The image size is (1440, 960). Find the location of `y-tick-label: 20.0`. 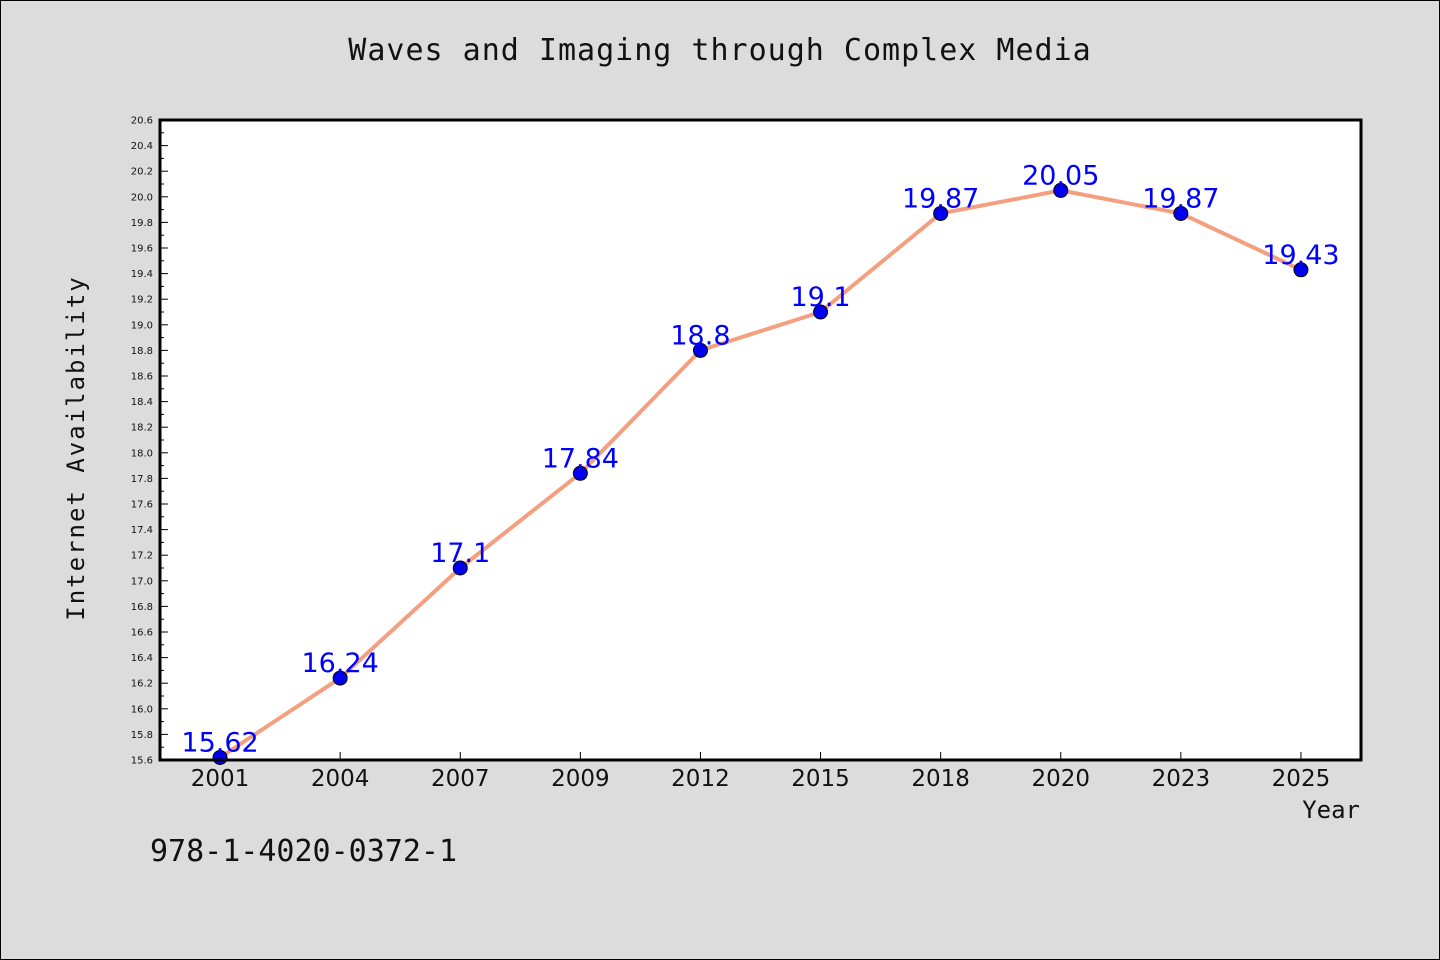

y-tick-label: 20.0 is located at coordinates (142, 197).